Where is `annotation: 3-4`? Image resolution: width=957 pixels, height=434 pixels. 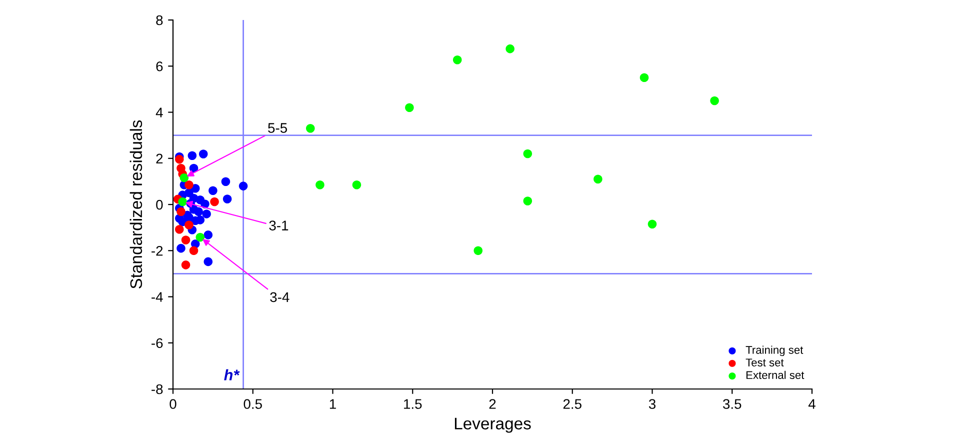 annotation: 3-4 is located at coordinates (280, 297).